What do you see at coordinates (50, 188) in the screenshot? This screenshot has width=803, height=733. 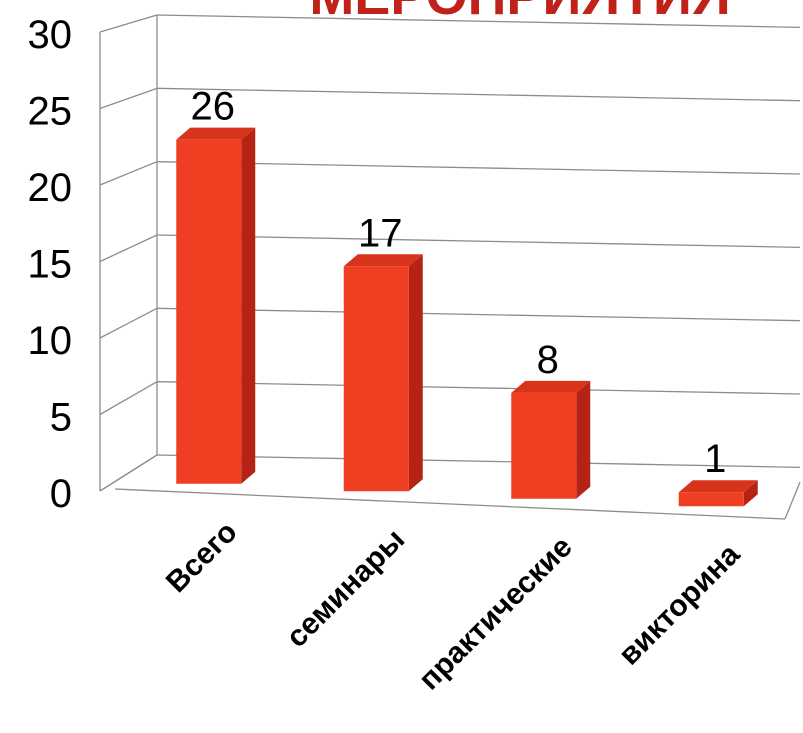 I see `y-tick-label: 20` at bounding box center [50, 188].